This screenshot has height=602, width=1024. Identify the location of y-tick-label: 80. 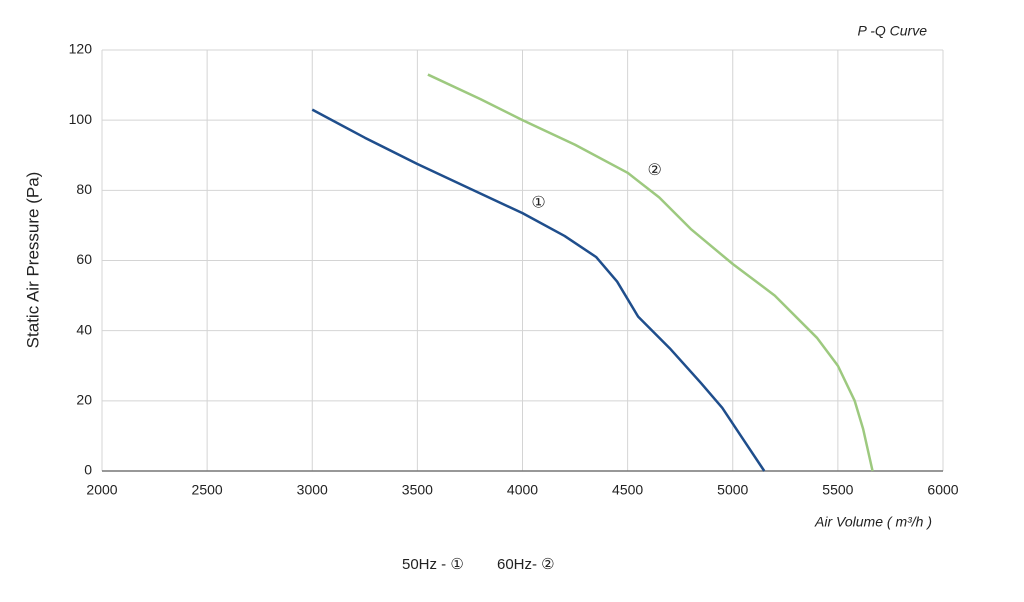
(84, 189).